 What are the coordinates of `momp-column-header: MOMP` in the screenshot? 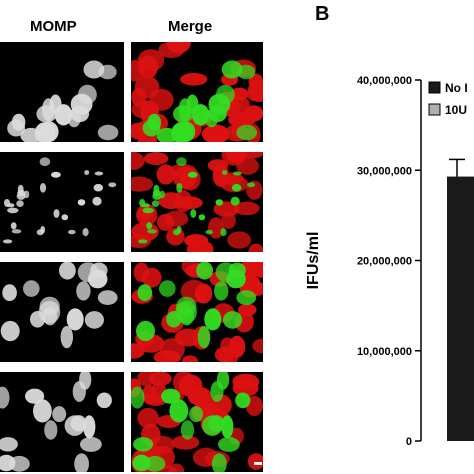 It's located at (53, 26).